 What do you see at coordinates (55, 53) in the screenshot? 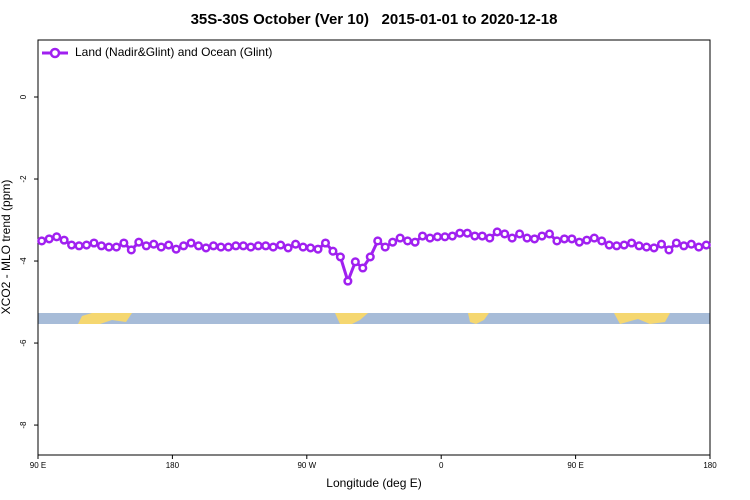
I see `legend-marker` at bounding box center [55, 53].